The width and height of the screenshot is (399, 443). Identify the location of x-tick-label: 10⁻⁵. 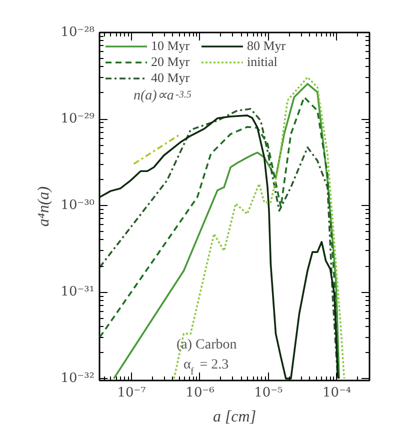
(268, 393).